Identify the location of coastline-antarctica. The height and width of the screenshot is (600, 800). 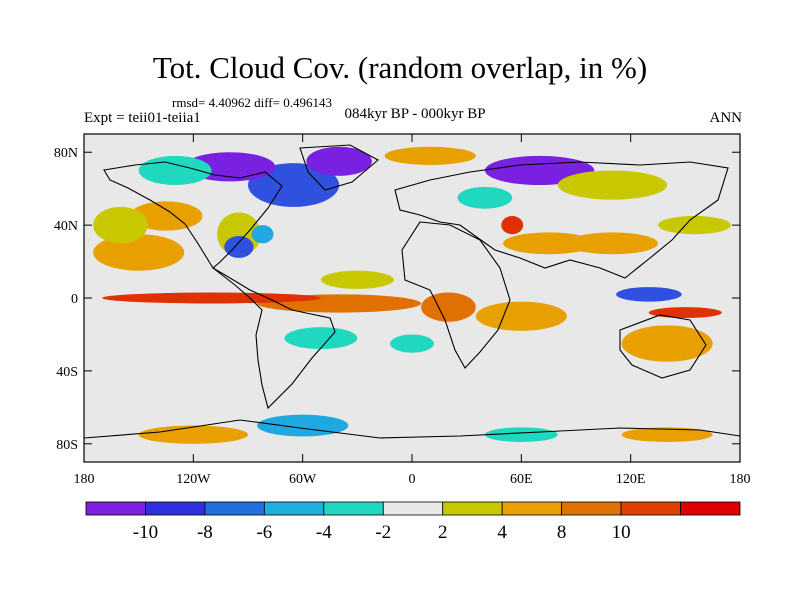
(412, 429).